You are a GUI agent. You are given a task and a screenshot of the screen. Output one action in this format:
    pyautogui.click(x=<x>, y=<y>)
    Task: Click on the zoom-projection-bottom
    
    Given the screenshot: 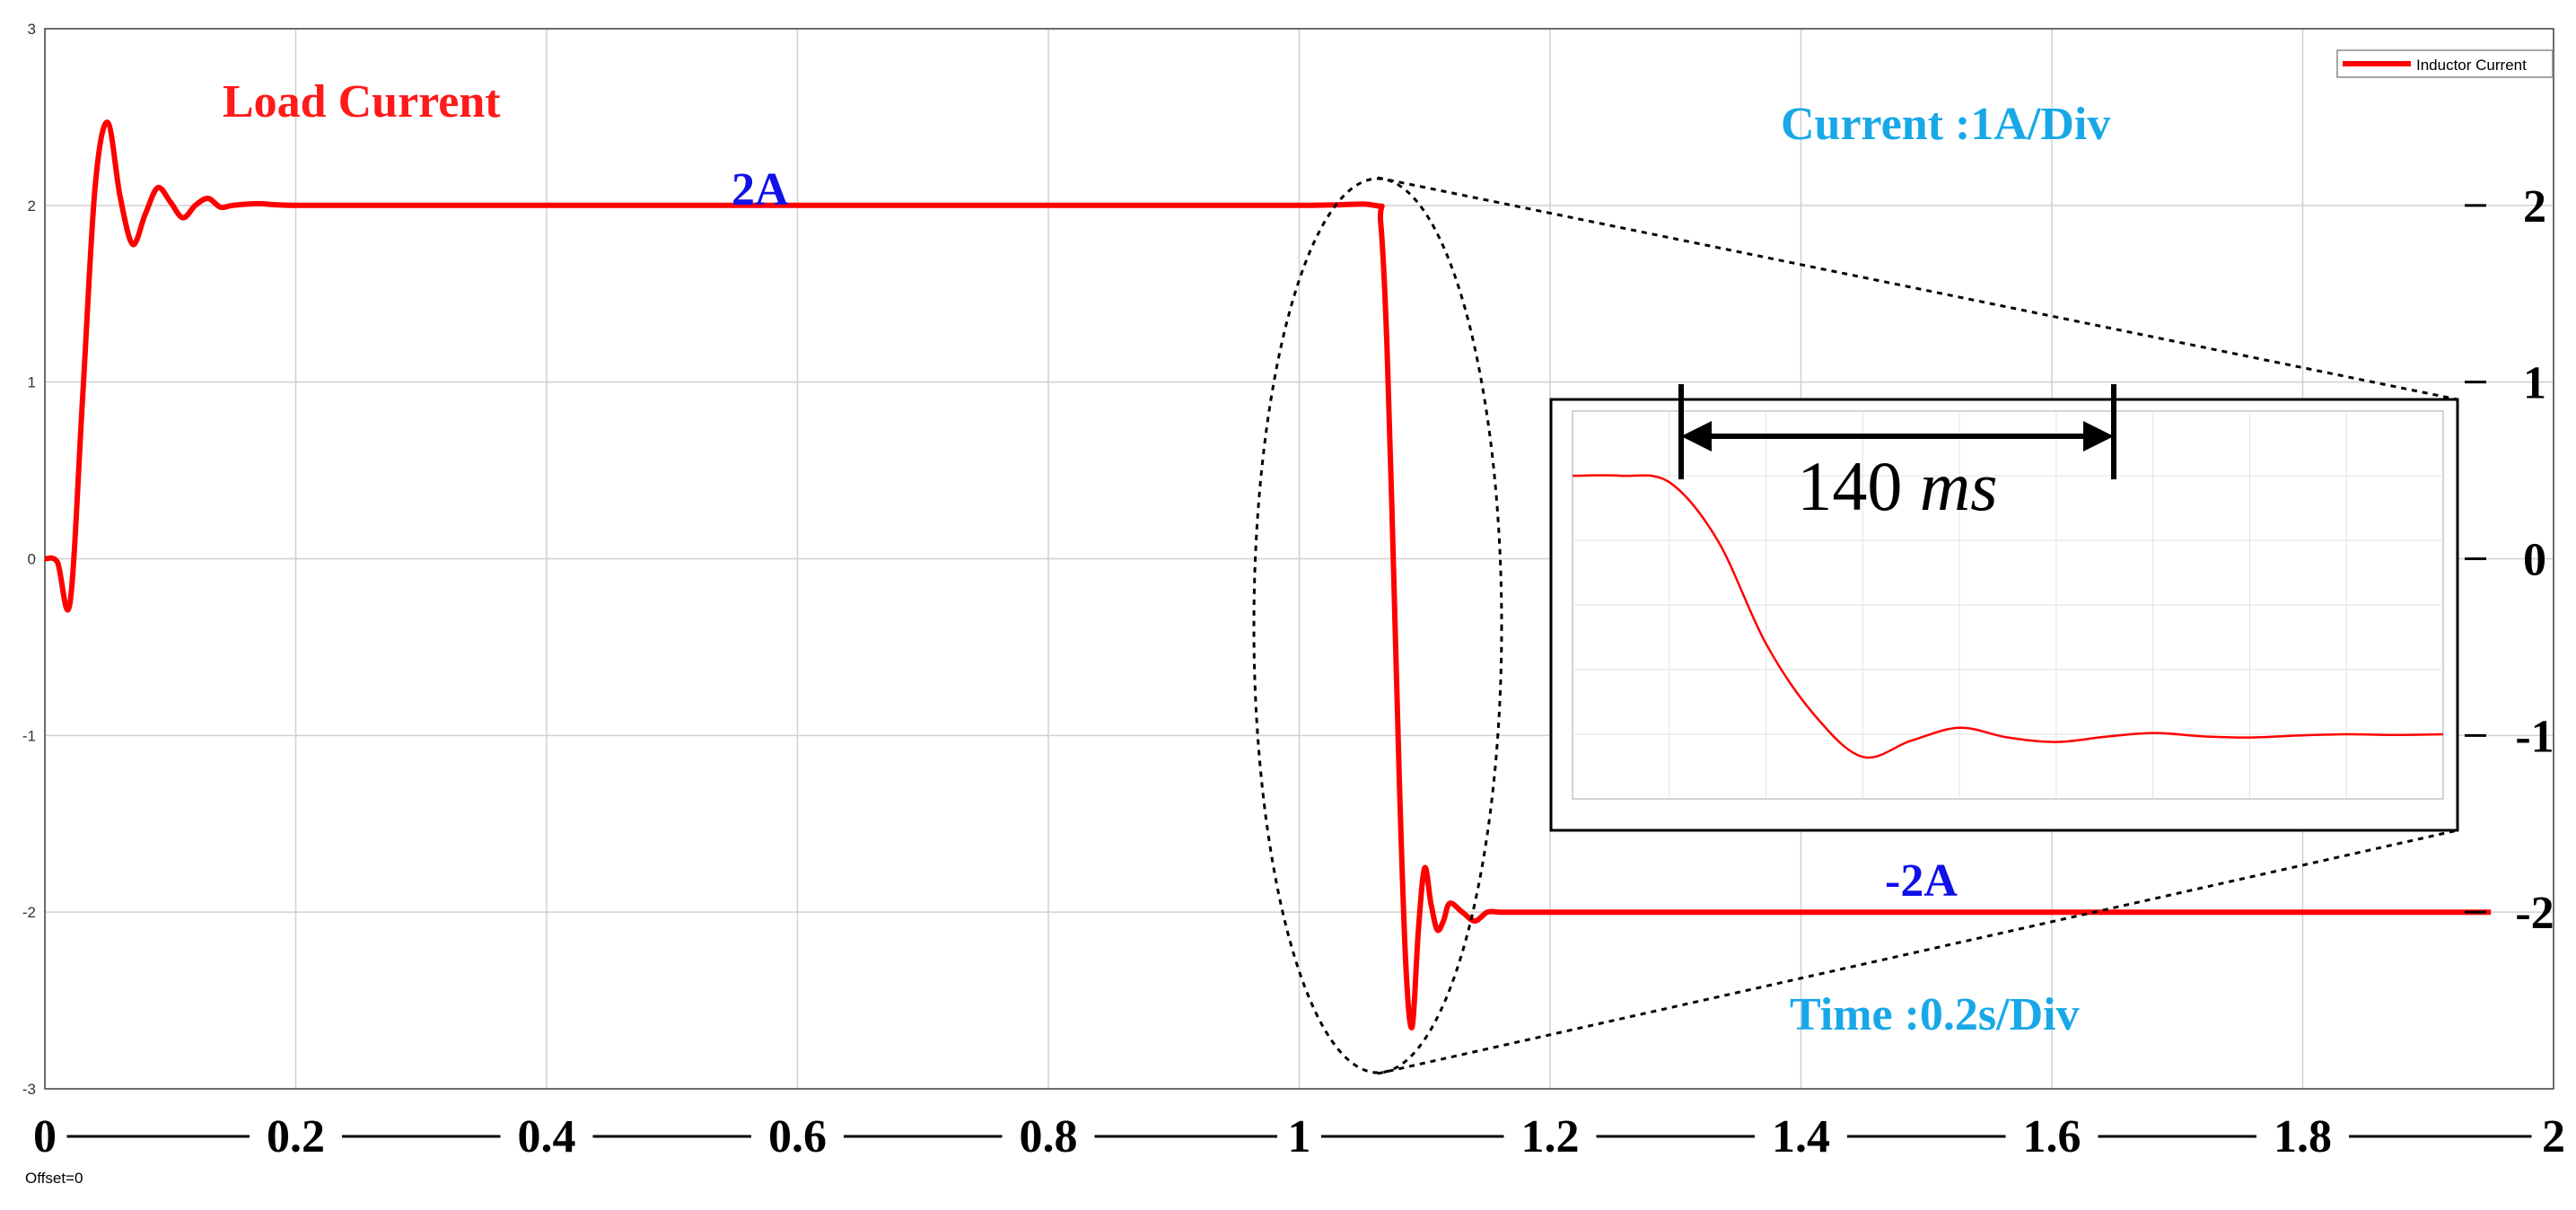 What is the action you would take?
    pyautogui.click(x=1917, y=952)
    